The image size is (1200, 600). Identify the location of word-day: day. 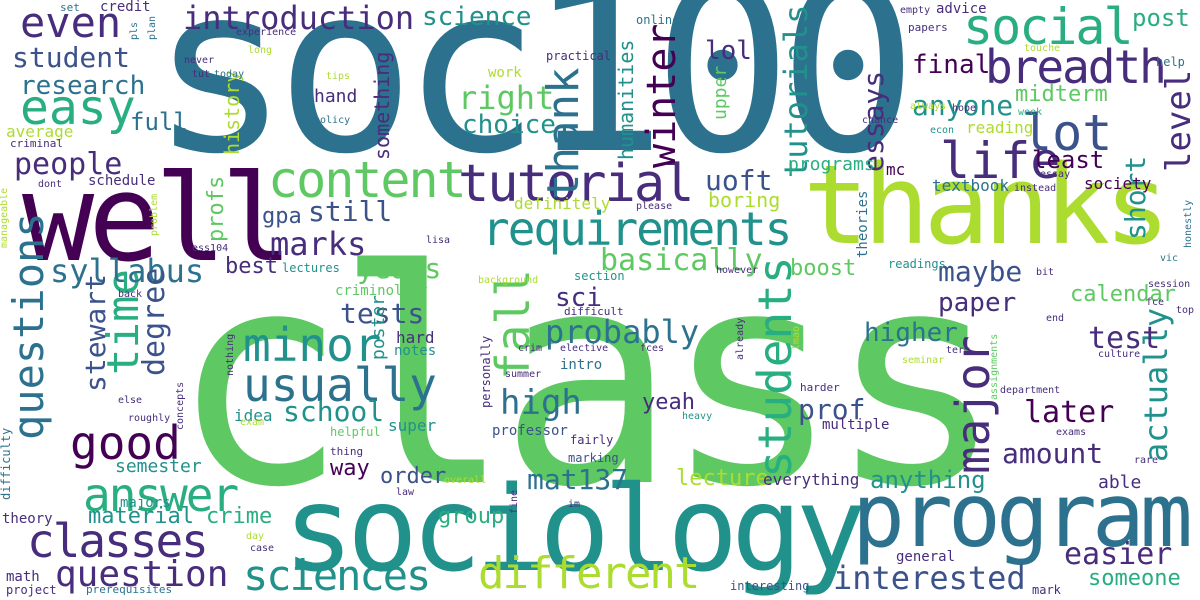
(255, 536).